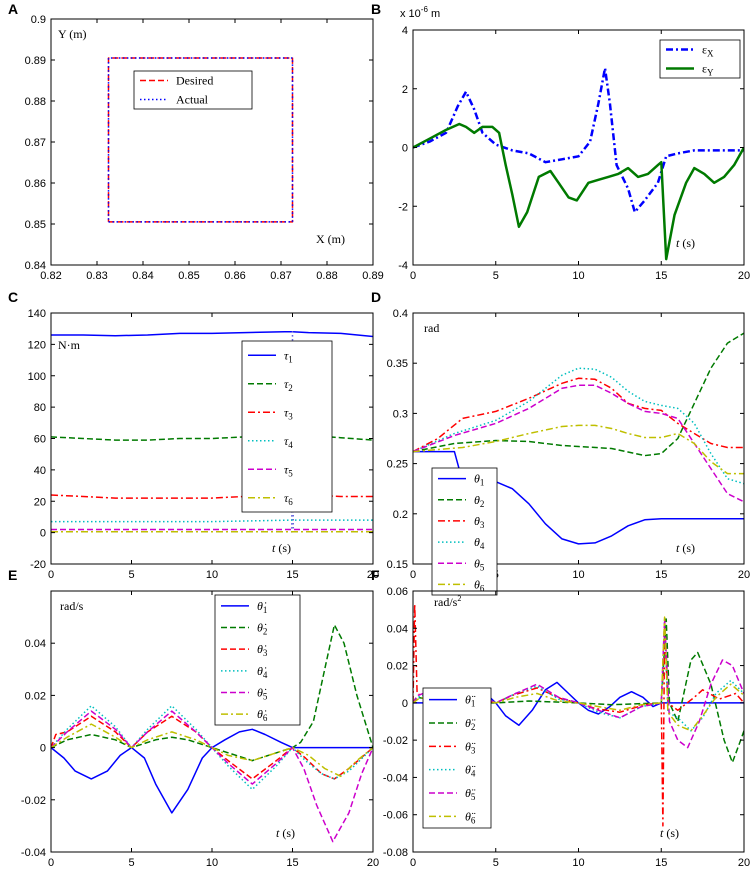 The width and height of the screenshot is (754, 884). I want to click on y-label-base: rad/s, so click(446, 602).